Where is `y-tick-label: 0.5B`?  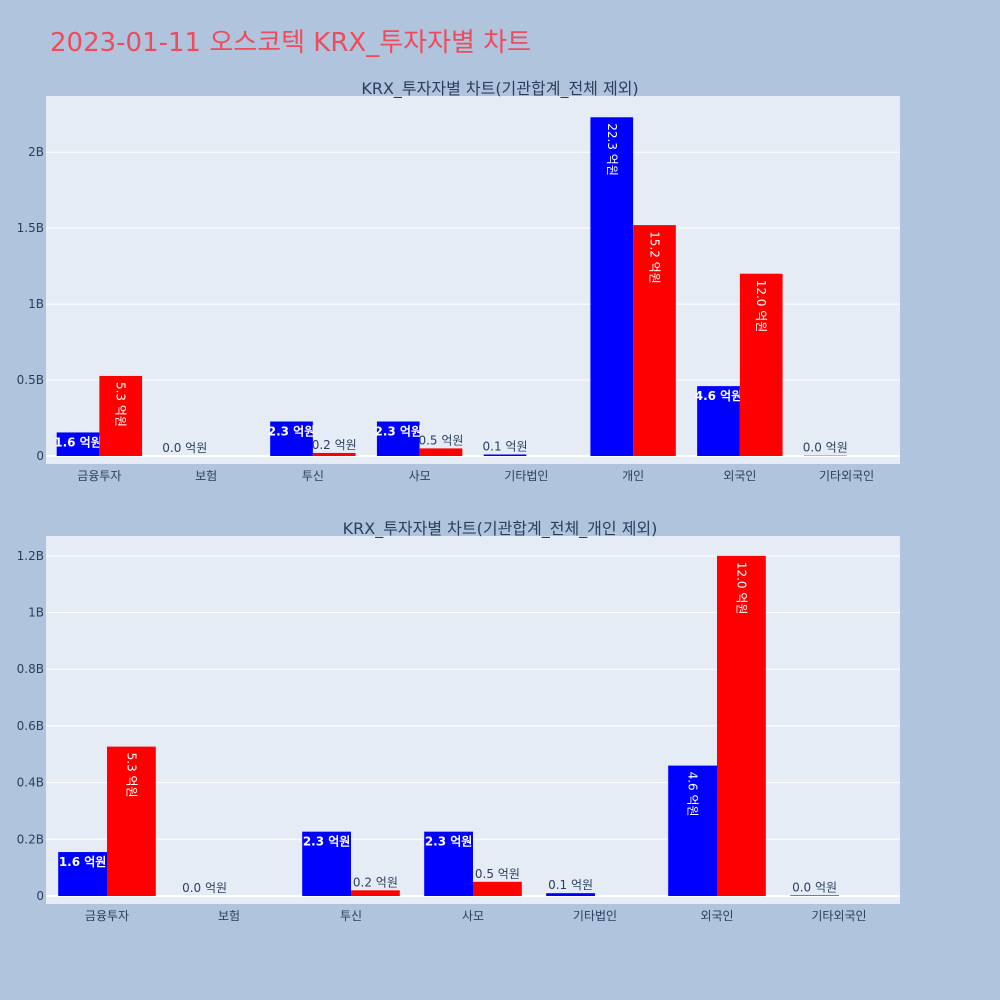
y-tick-label: 0.5B is located at coordinates (30, 380).